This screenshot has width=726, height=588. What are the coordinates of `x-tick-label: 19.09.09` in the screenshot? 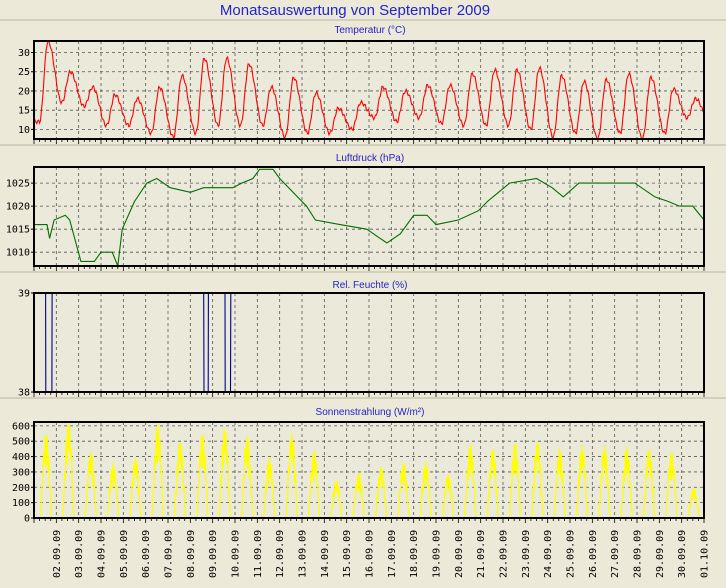 It's located at (437, 554).